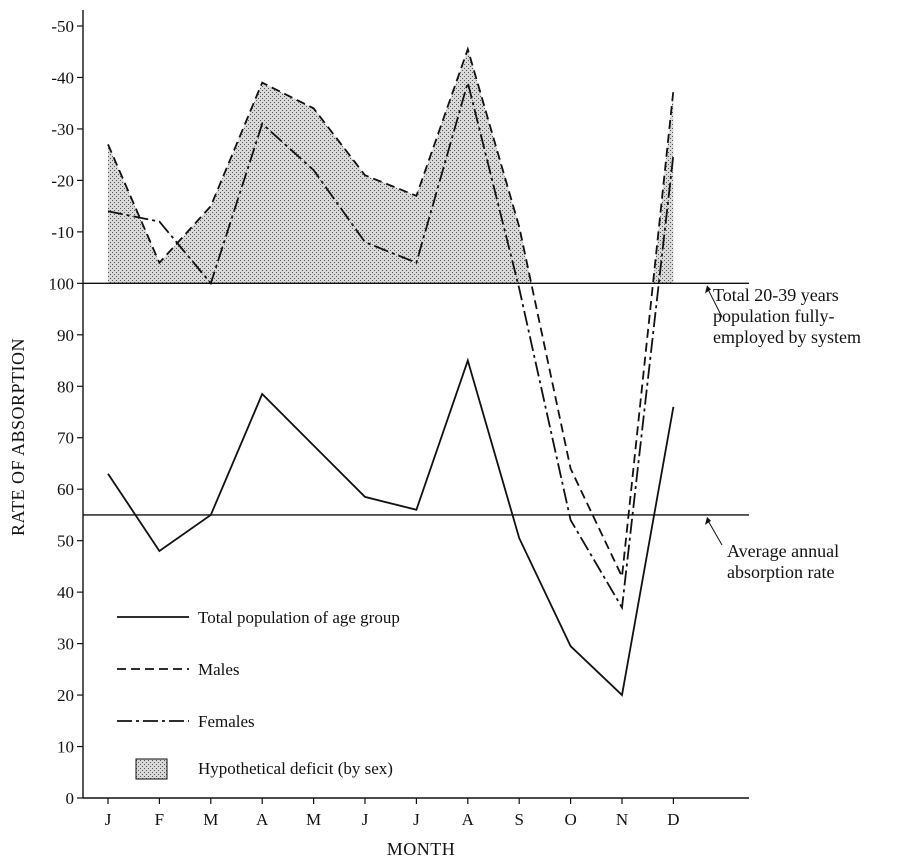 This screenshot has height=863, width=918. What do you see at coordinates (18, 437) in the screenshot?
I see `y-axis-title: RATE OF ABSORPTION` at bounding box center [18, 437].